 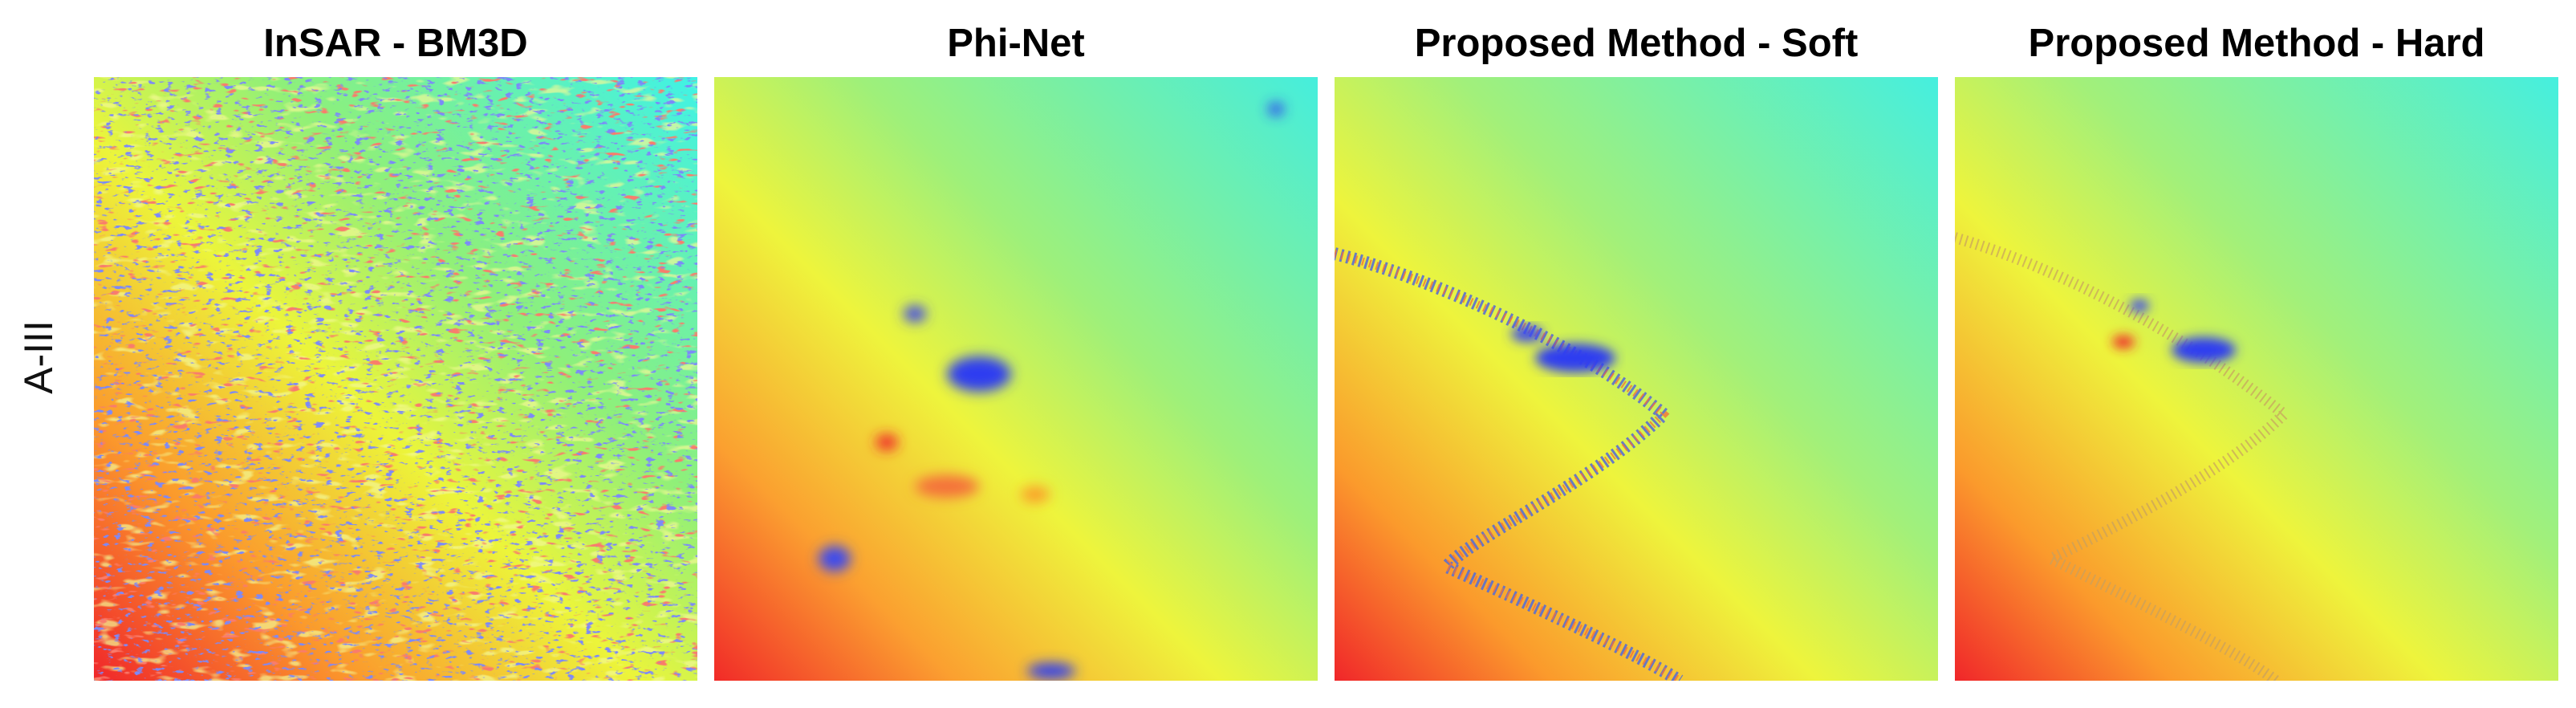 I want to click on panel-title: Proposed Method - Soft, so click(x=1637, y=43).